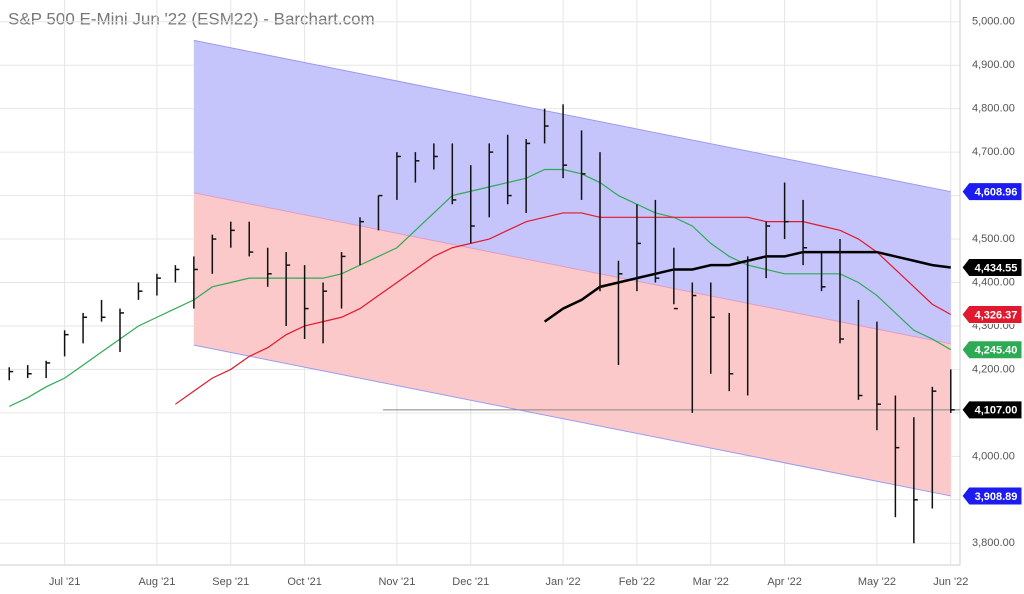  Describe the element at coordinates (993, 22) in the screenshot. I see `y-tick-label: 5,000.00` at that location.